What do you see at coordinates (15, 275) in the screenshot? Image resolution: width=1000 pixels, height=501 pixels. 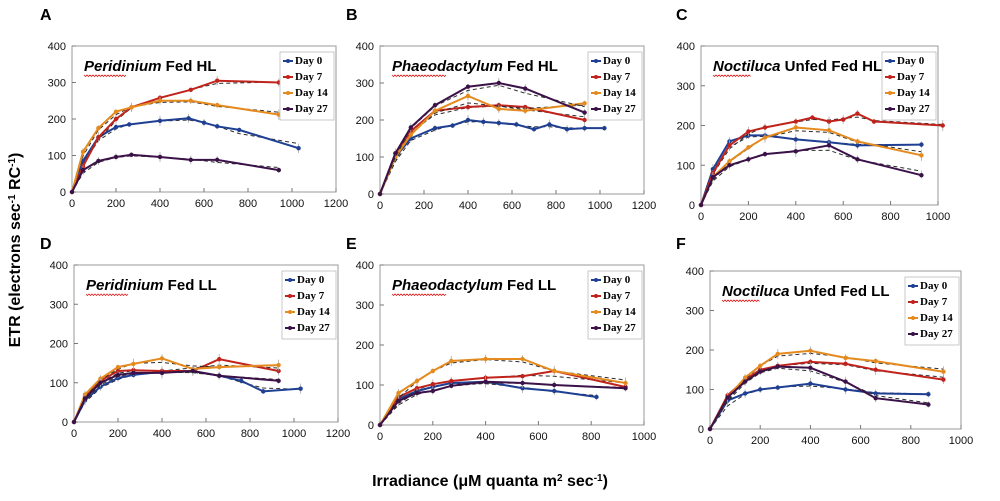 I see `y-axis-label-main: ETR (electrons sec` at bounding box center [15, 275].